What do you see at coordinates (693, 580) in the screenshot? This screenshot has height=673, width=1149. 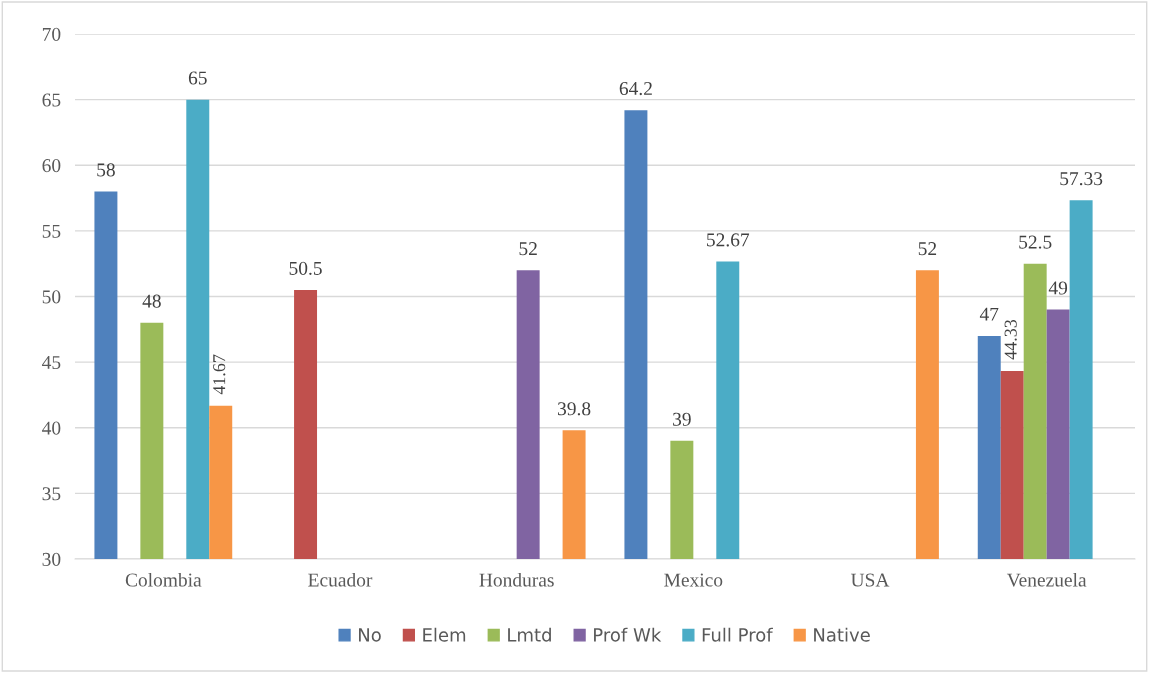 I see `x-tick-label: Mexico` at bounding box center [693, 580].